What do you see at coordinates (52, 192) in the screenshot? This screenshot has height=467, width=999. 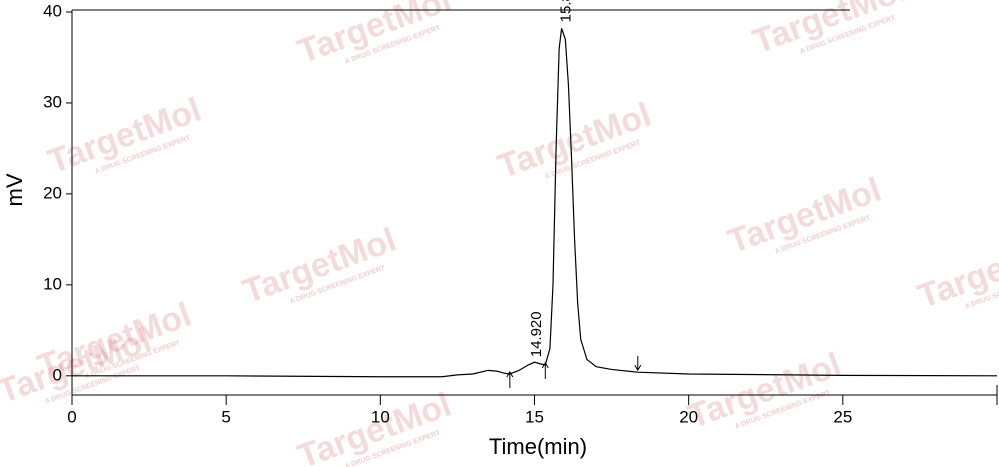 I see `y-tick-label: 20` at bounding box center [52, 192].